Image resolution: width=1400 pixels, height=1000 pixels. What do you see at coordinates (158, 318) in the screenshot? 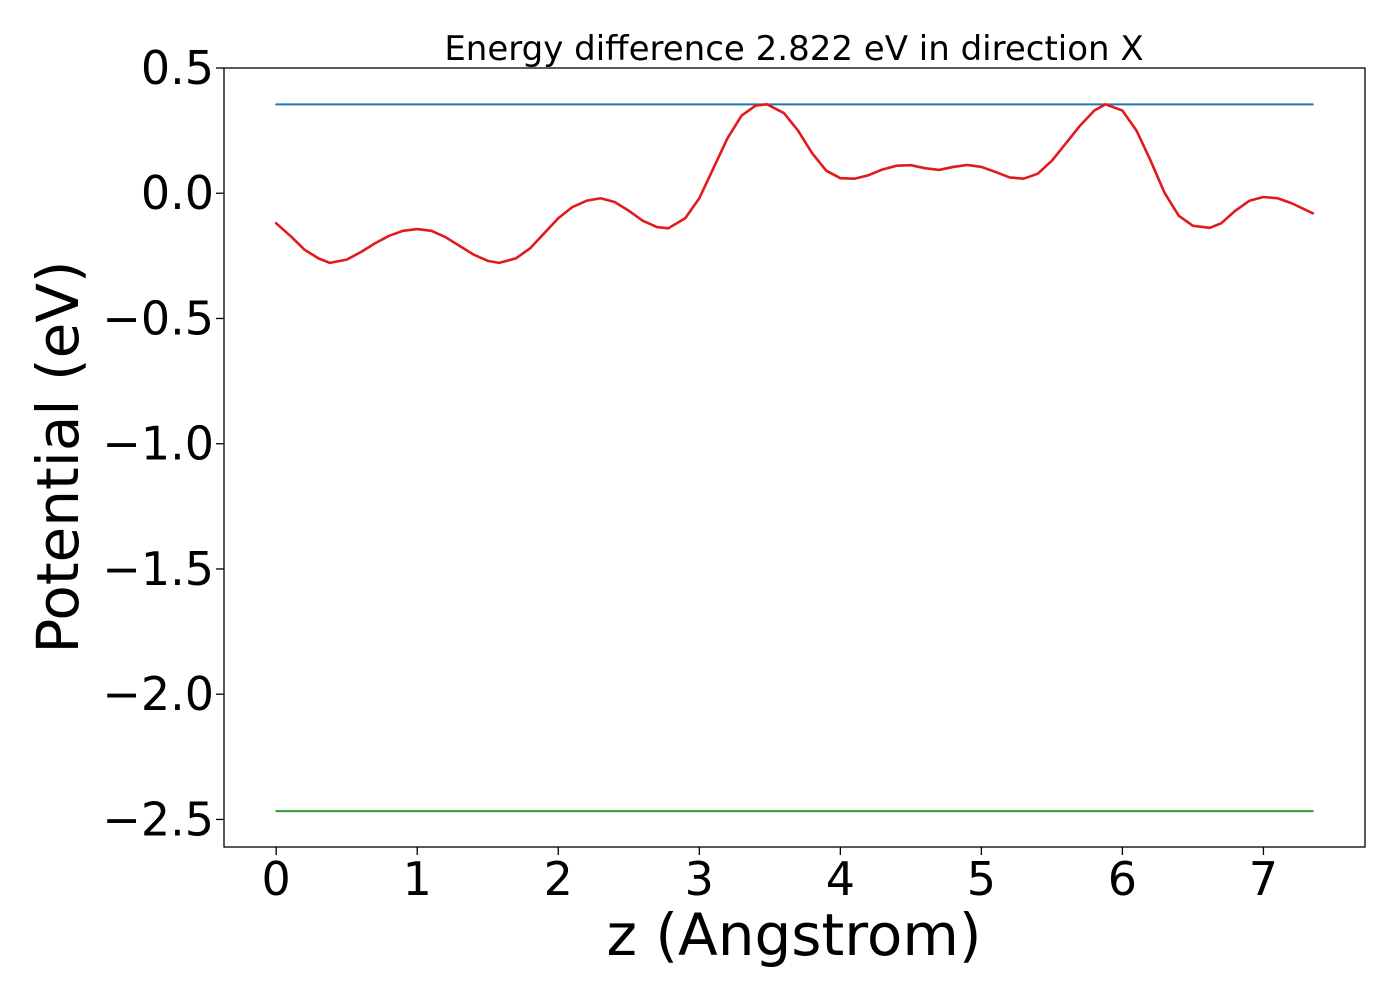
I see `y-tick-label: −0.5` at bounding box center [158, 318].